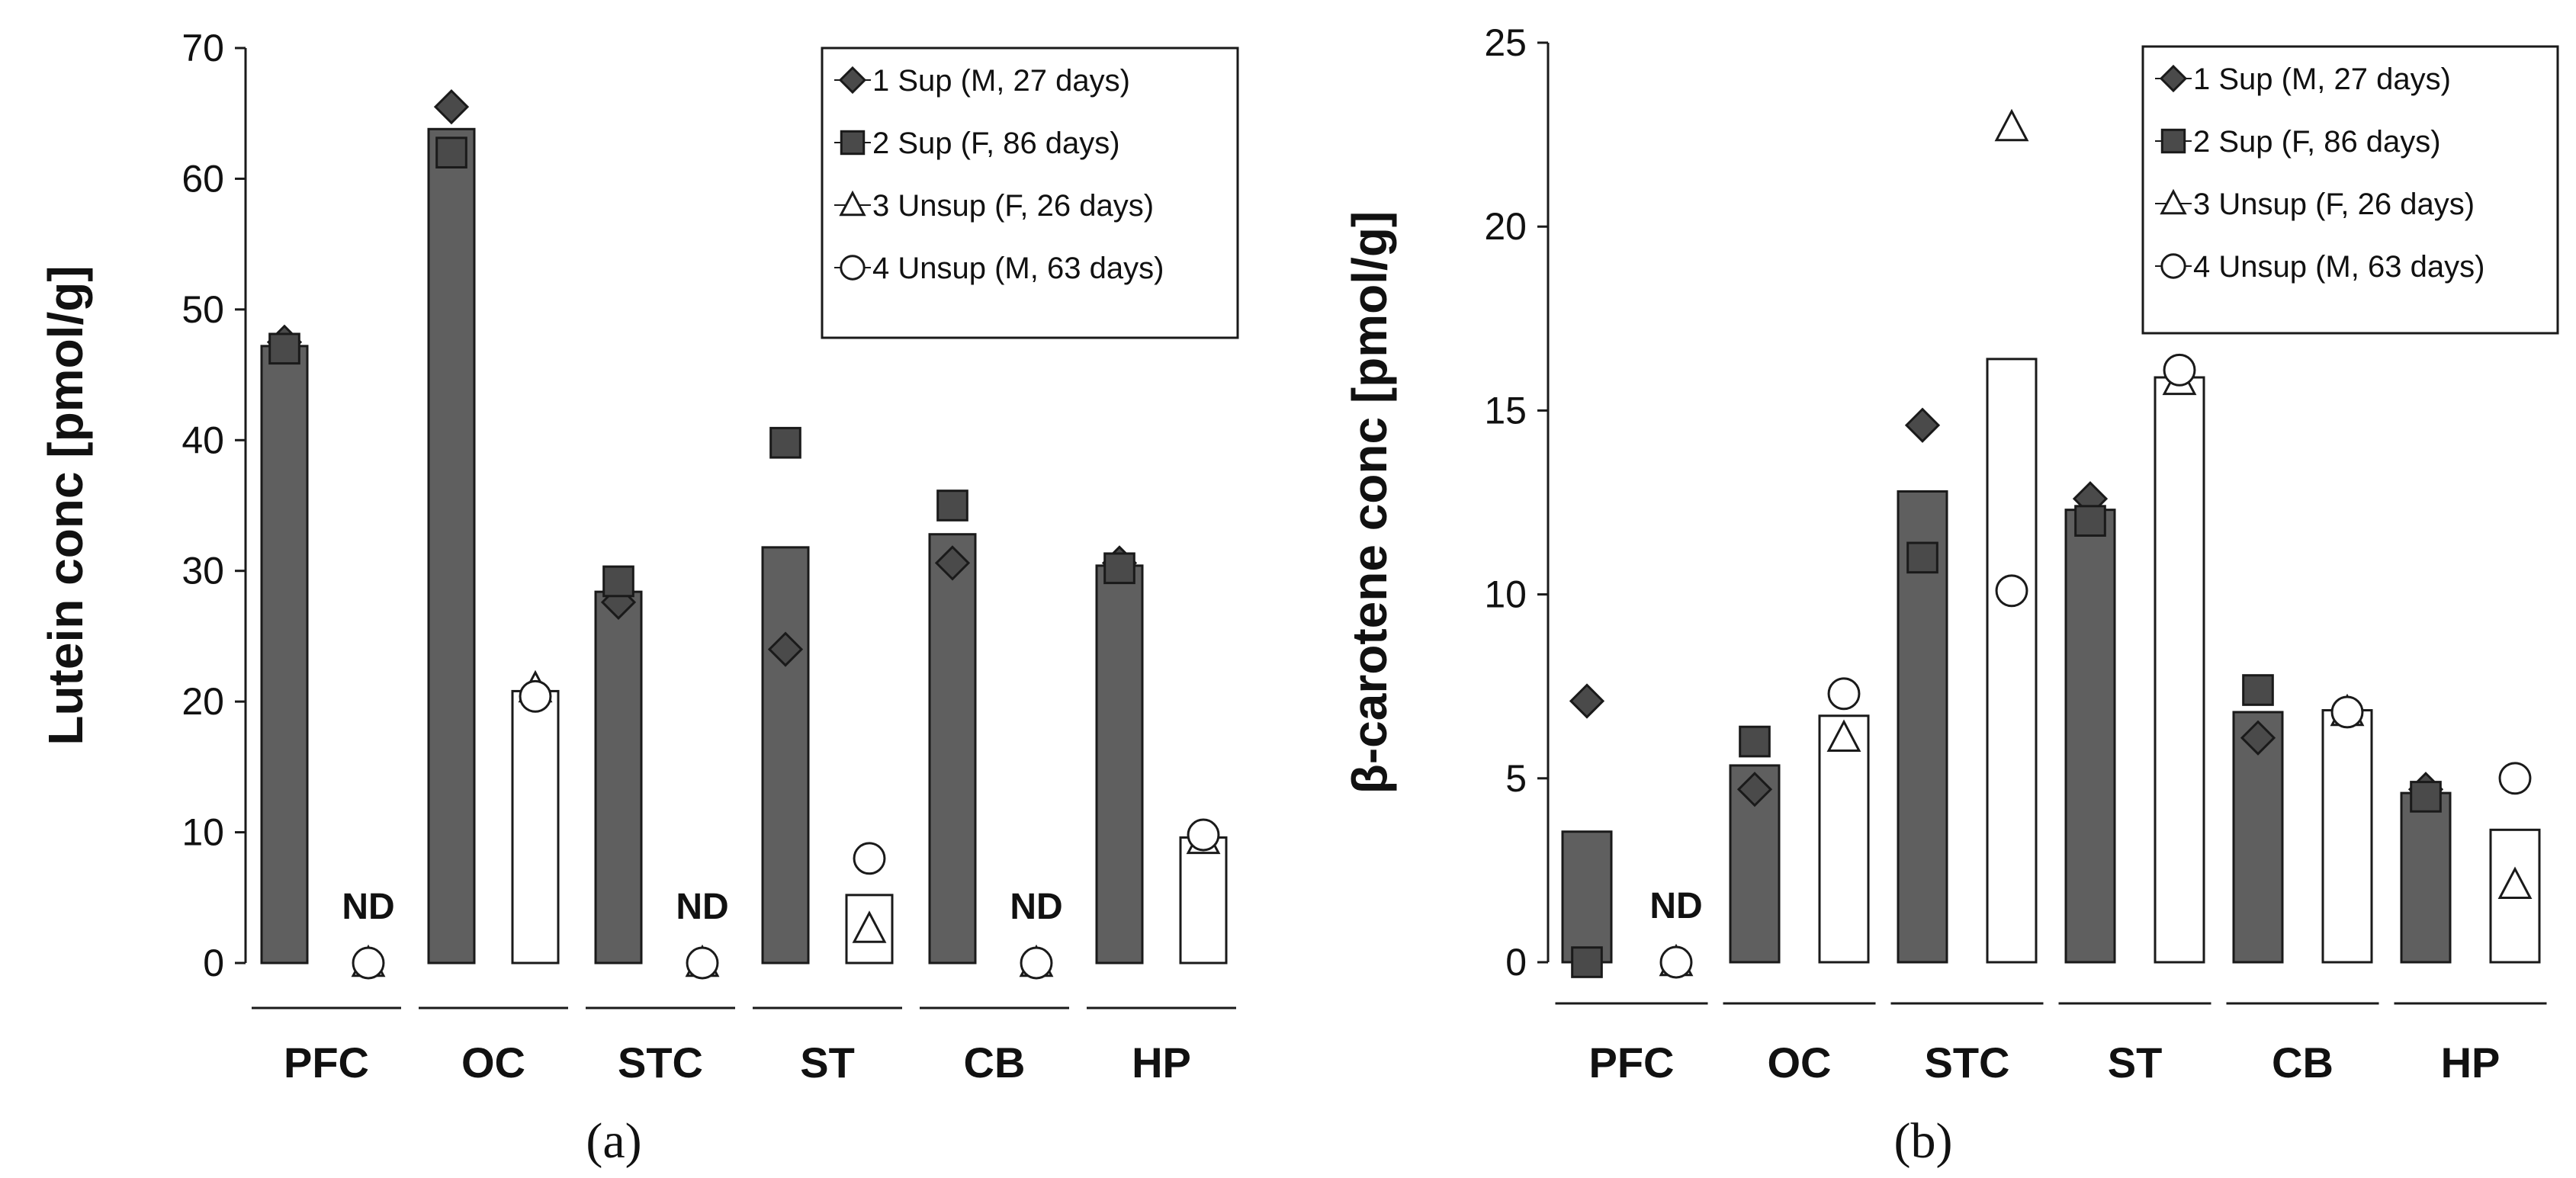 This screenshot has width=2576, height=1178. Describe the element at coordinates (613, 1141) in the screenshot. I see `panel-label: (a)` at that location.